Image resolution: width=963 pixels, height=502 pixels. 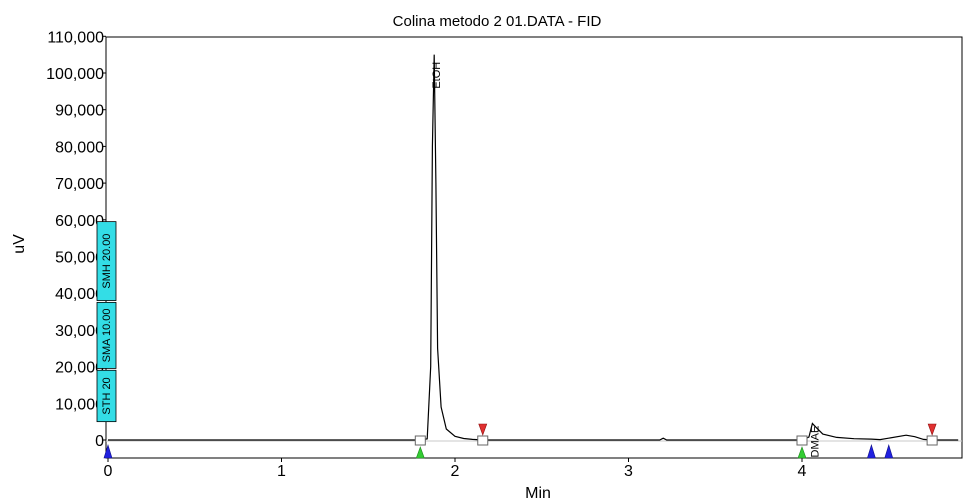 I want to click on y-tick-label: 90,000, so click(x=79, y=111).